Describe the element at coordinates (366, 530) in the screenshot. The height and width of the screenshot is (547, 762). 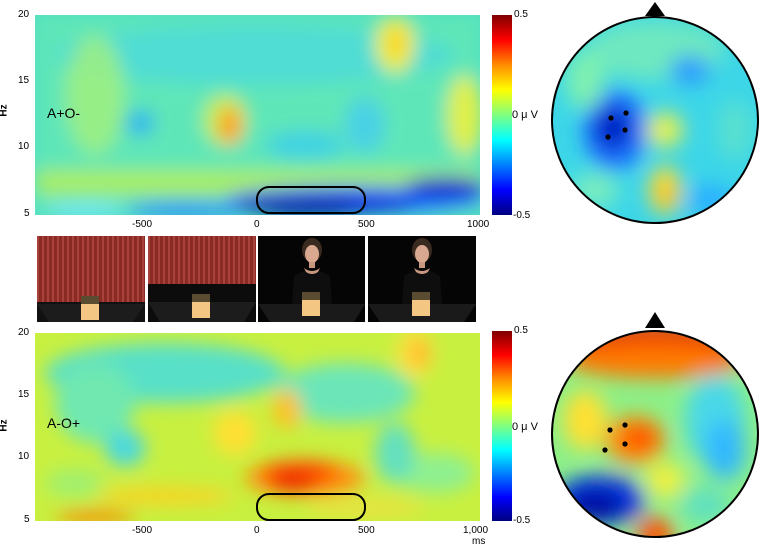
I see `x-tick-500-bottom: 500` at that location.